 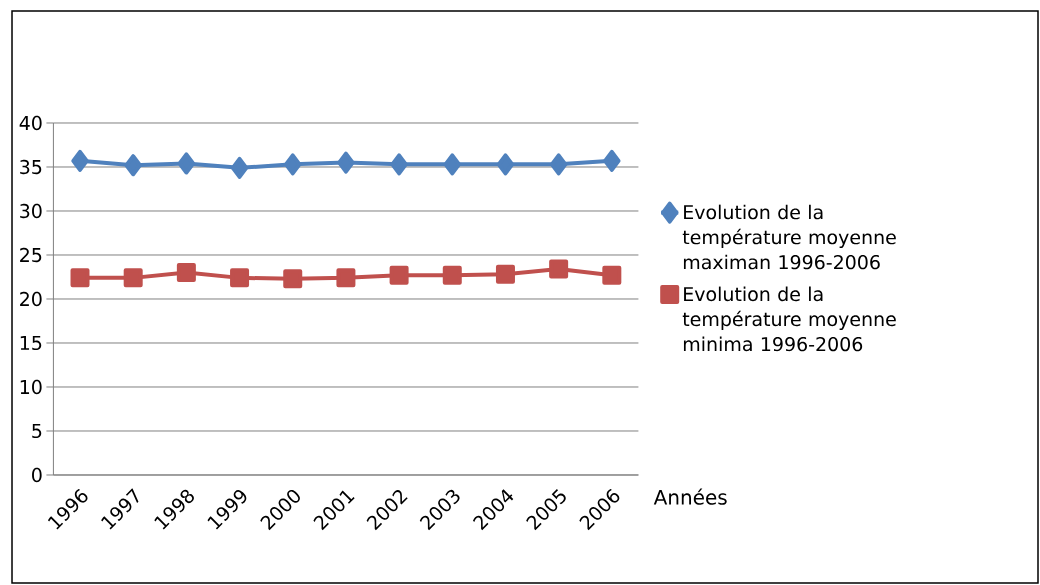 I want to click on y-tick-label: 5, so click(x=37, y=431).